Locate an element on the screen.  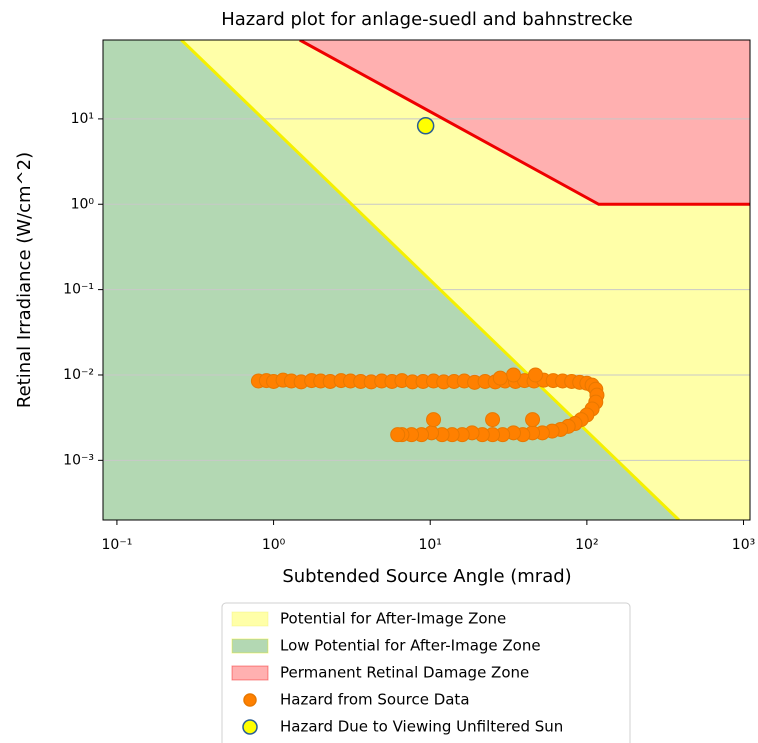
sun-point is located at coordinates (425, 126).